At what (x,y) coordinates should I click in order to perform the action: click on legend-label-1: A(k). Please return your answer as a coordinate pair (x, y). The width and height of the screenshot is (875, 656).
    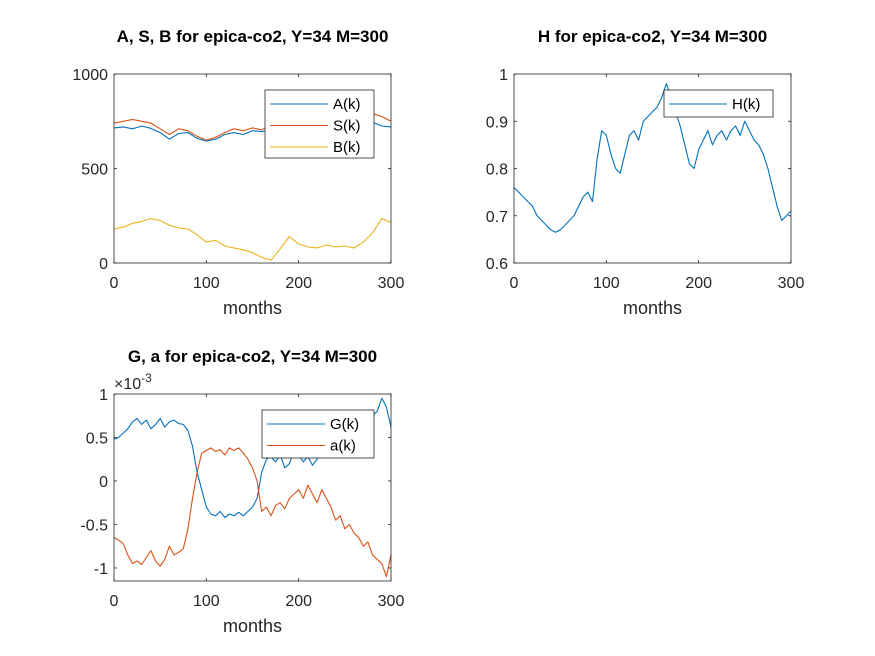
    Looking at the image, I should click on (347, 104).